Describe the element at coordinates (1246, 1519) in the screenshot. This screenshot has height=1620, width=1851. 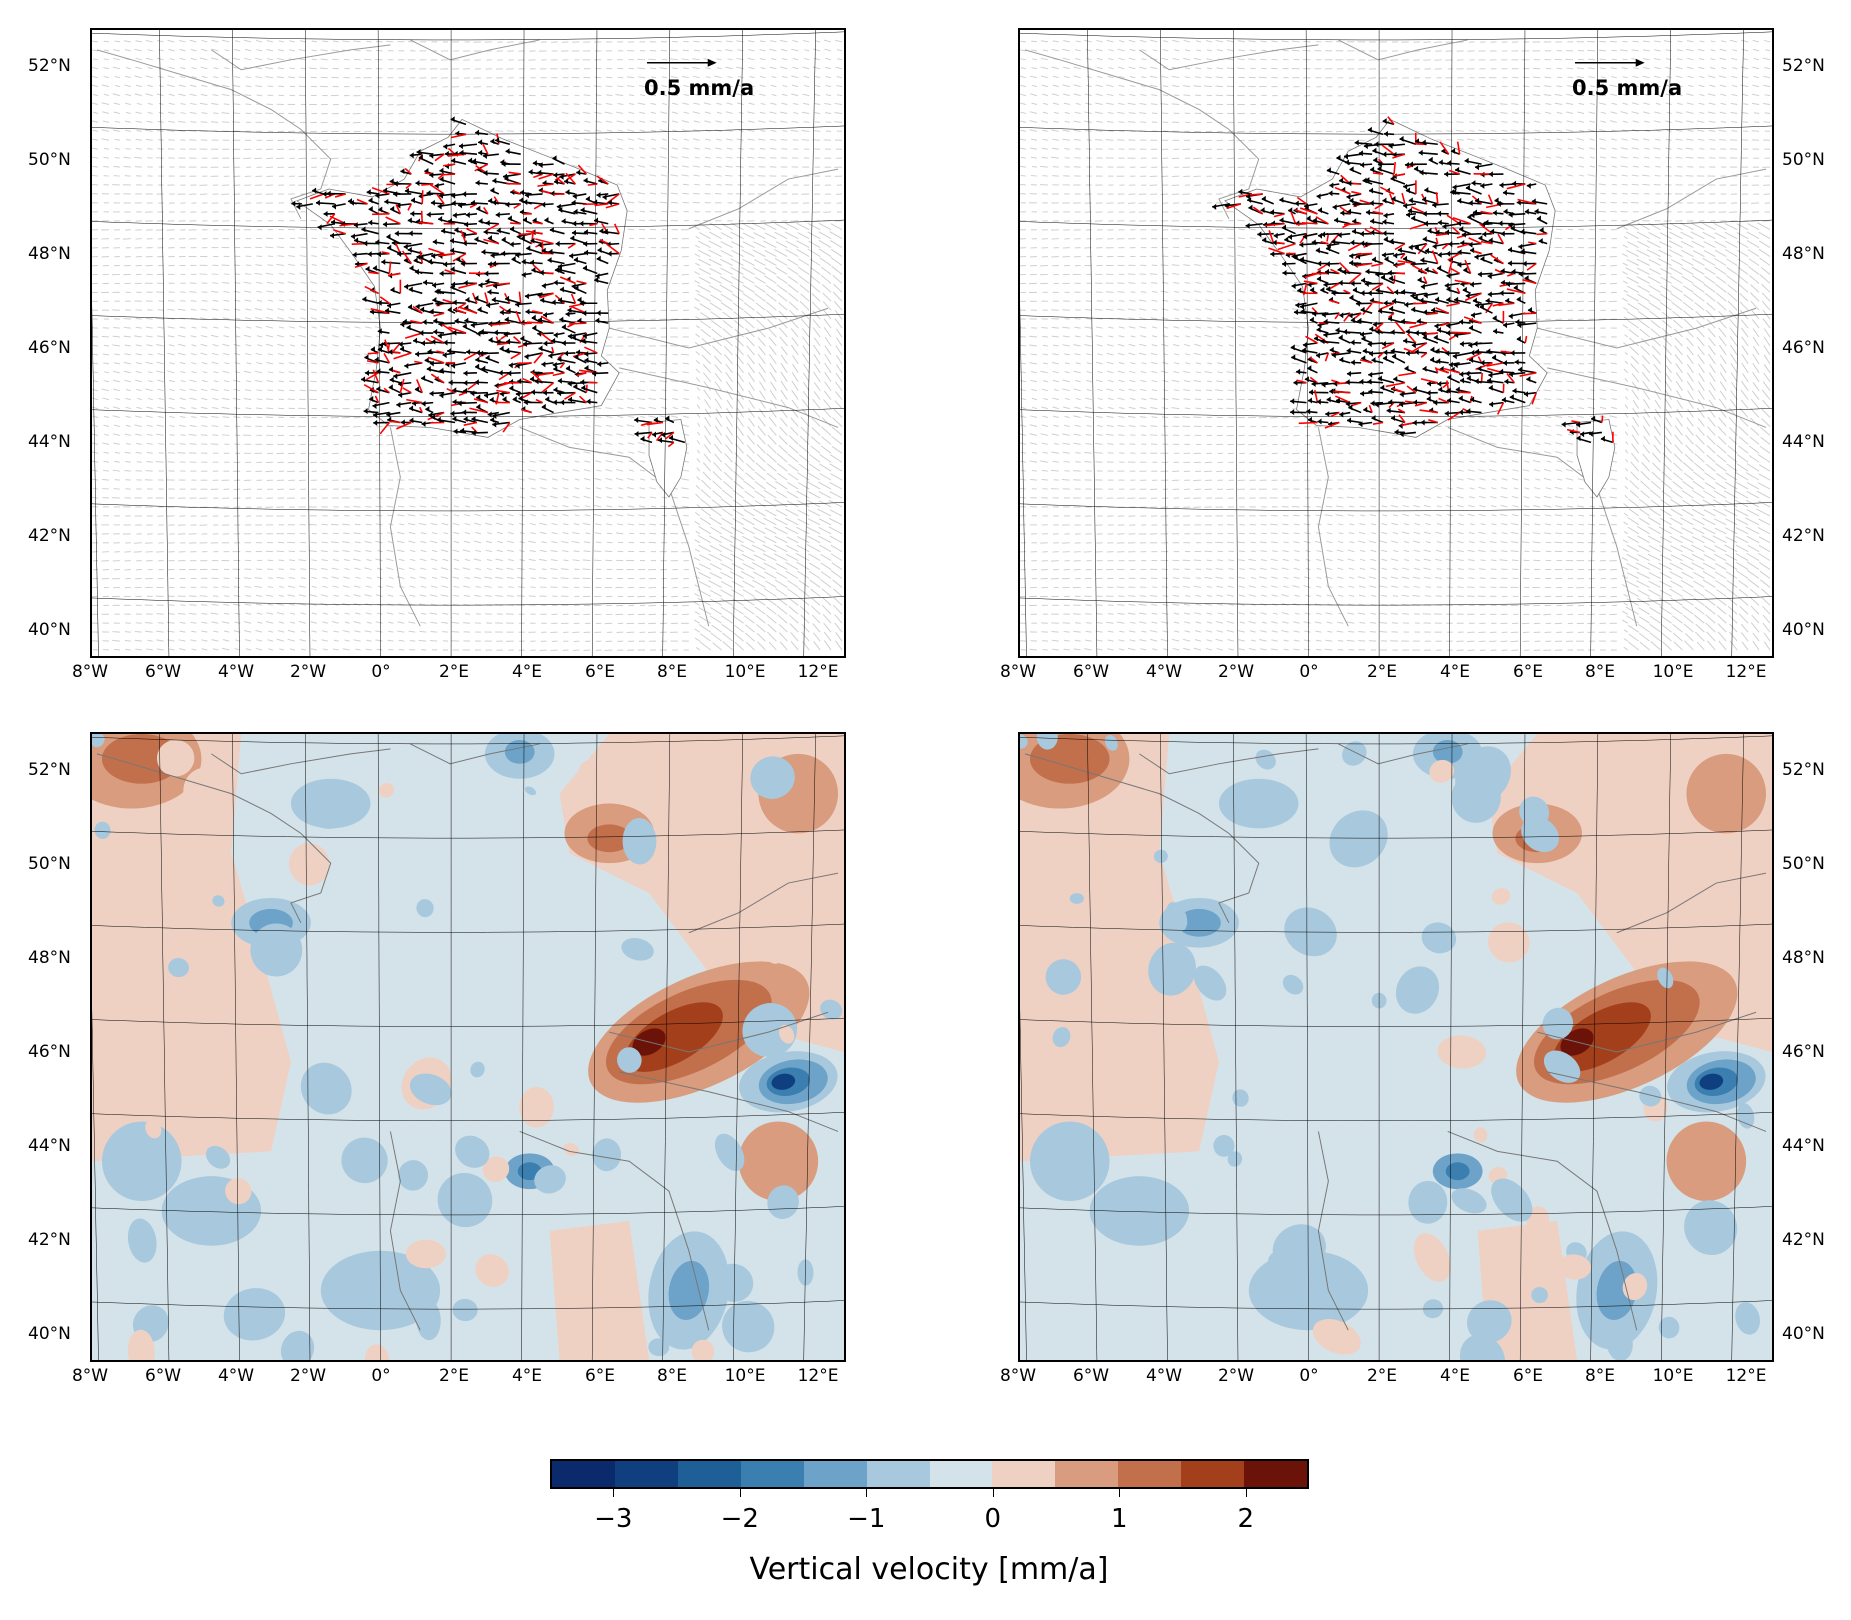
I see `colorbar-tick-label: 2` at that location.